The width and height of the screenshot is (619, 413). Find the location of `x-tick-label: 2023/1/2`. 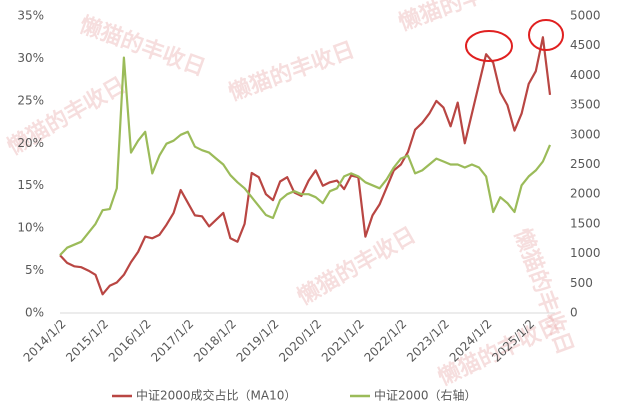

x-tick-label: 2023/1/2 is located at coordinates (428, 341).